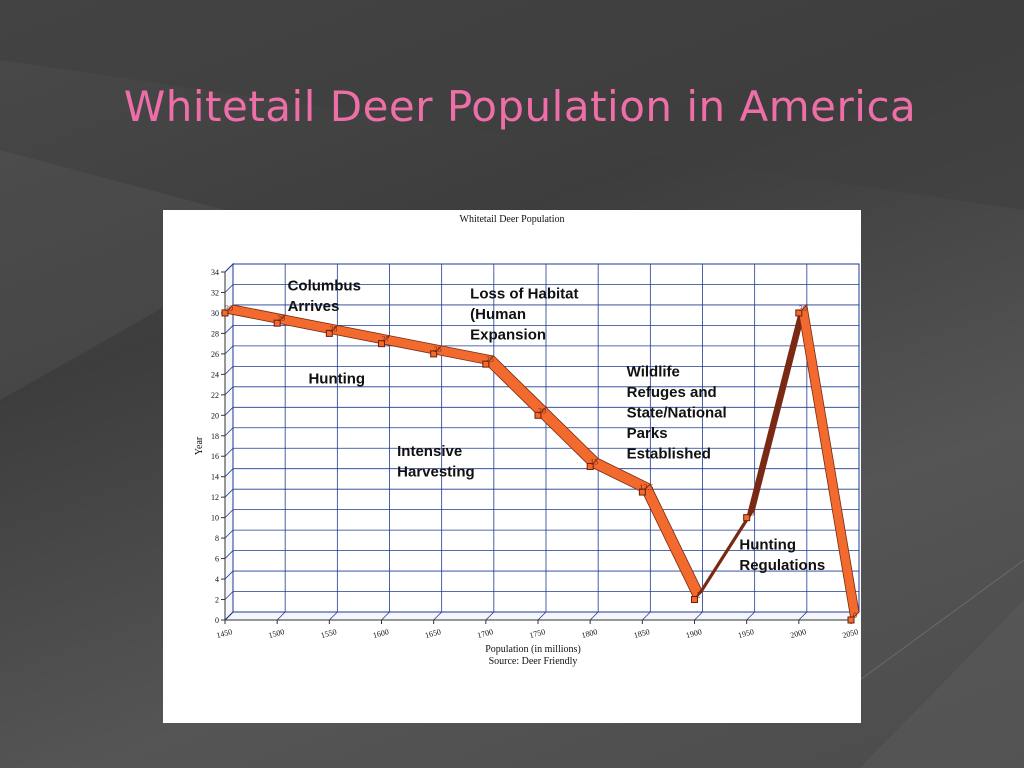 This screenshot has height=768, width=1024. What do you see at coordinates (647, 433) in the screenshot?
I see `annotation-line: Parks` at bounding box center [647, 433].